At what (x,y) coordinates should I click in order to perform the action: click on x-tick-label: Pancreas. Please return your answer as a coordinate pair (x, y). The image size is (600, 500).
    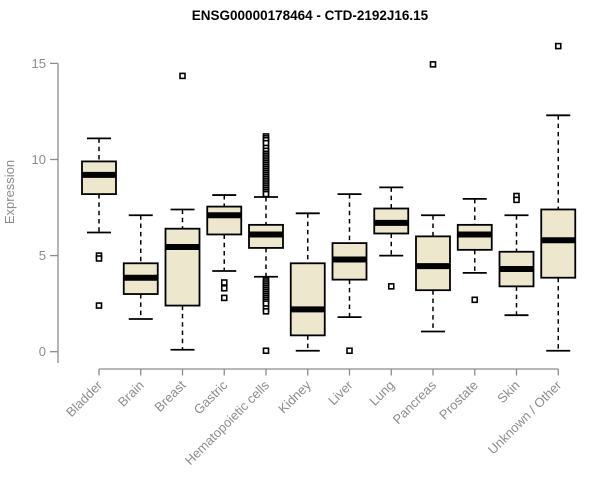
    Looking at the image, I should click on (415, 402).